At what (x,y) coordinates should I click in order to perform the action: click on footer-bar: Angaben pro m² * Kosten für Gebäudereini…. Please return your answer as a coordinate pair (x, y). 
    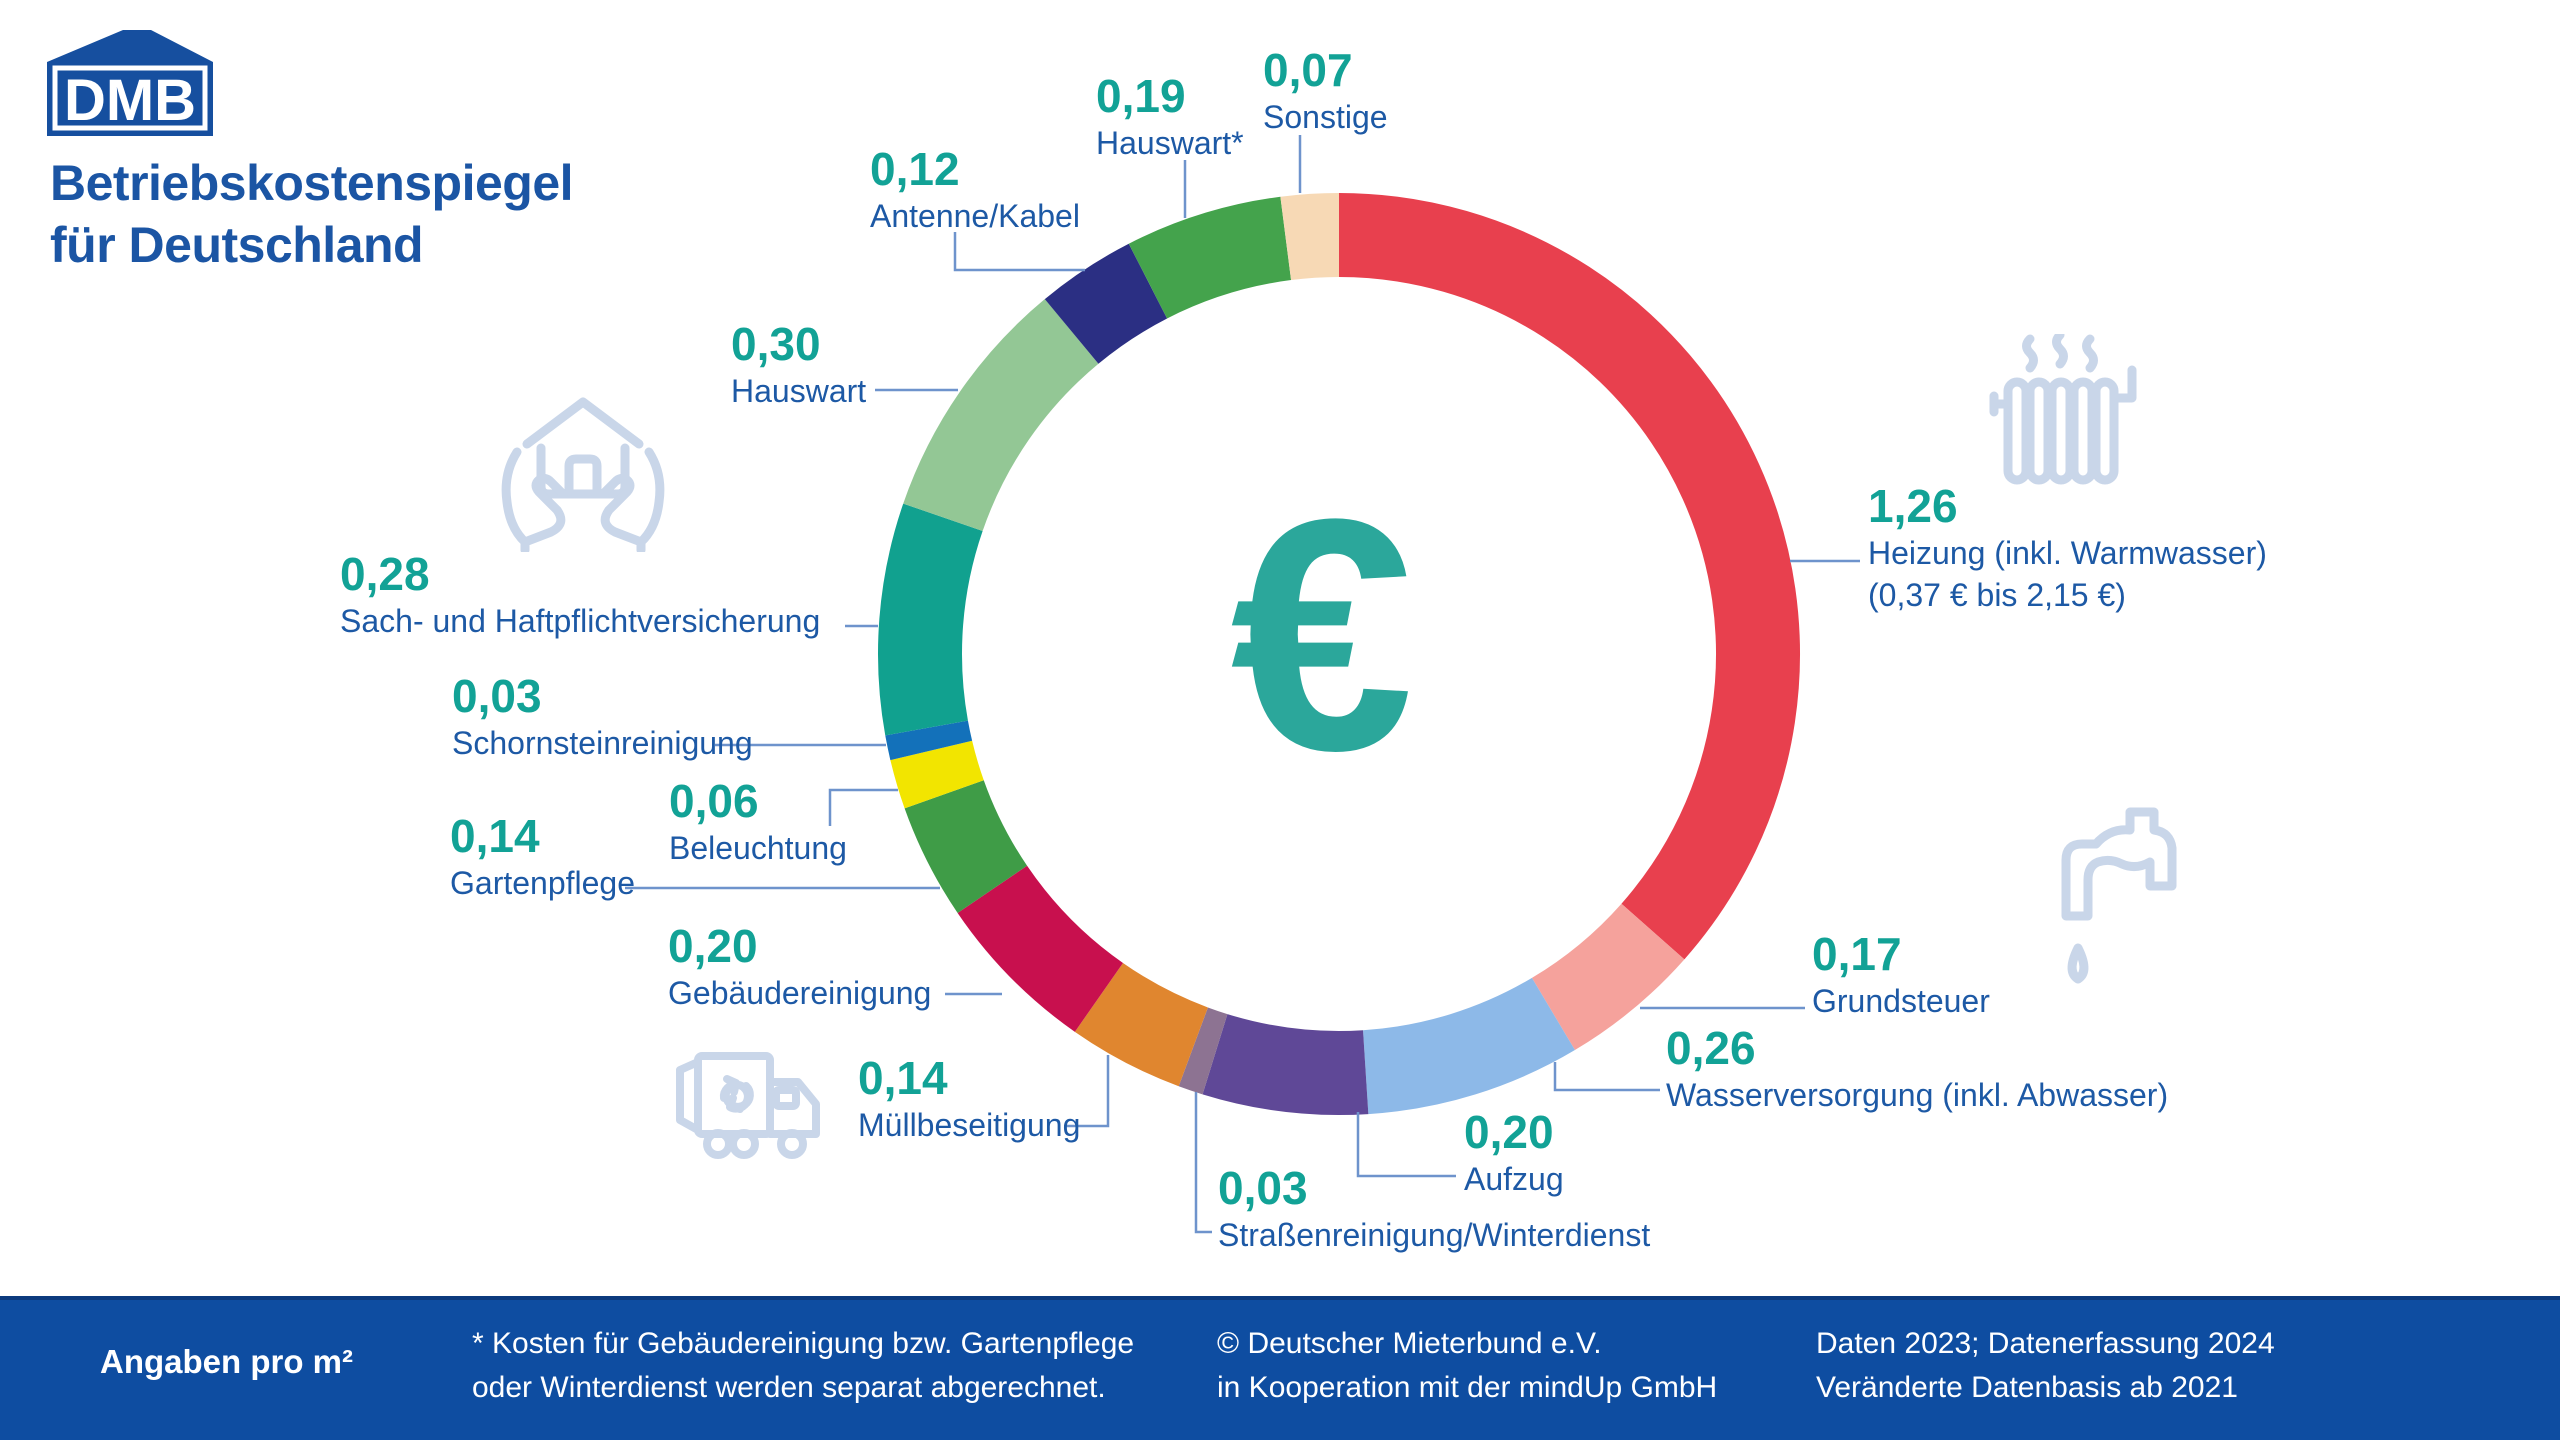
    Looking at the image, I should click on (1280, 1368).